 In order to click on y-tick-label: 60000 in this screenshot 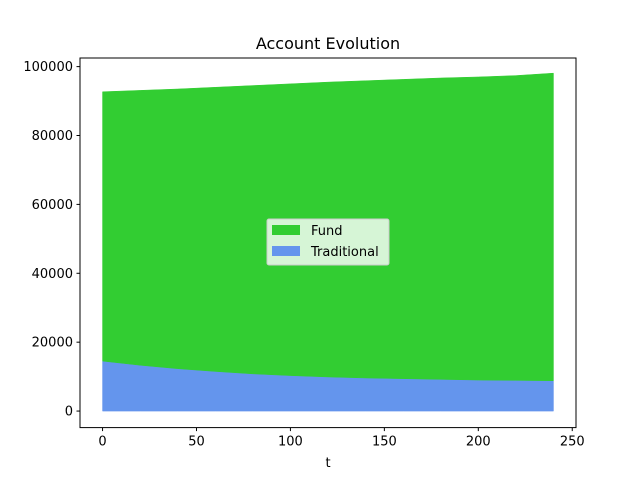, I will do `click(52, 205)`.